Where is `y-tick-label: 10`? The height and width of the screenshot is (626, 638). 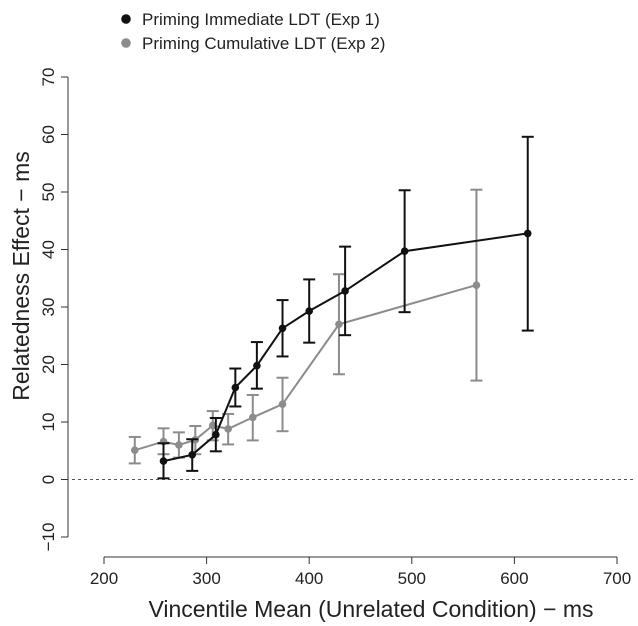
y-tick-label: 10 is located at coordinates (48, 422).